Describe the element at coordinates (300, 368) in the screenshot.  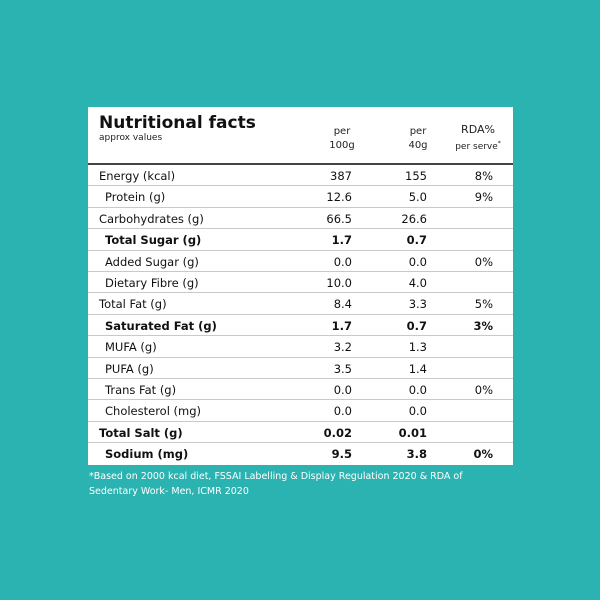
I see `table-row: PUFA (g) 3.5 1.4` at that location.